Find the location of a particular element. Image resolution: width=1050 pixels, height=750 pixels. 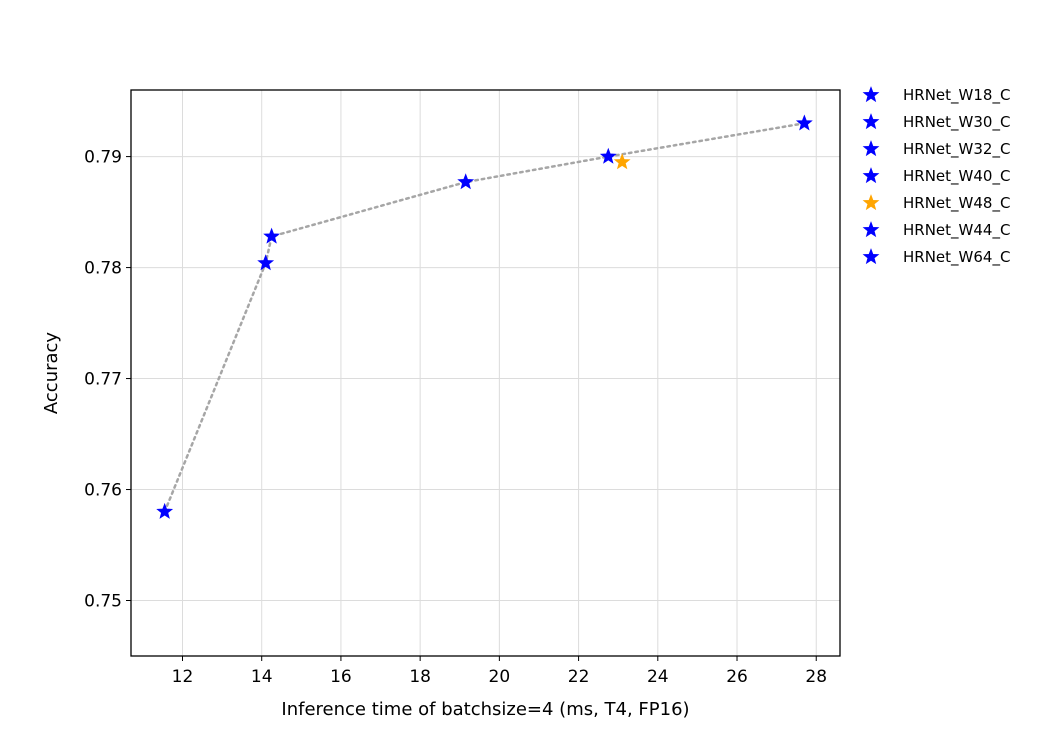

legend-label: HRNet_W30_C is located at coordinates (956, 122).